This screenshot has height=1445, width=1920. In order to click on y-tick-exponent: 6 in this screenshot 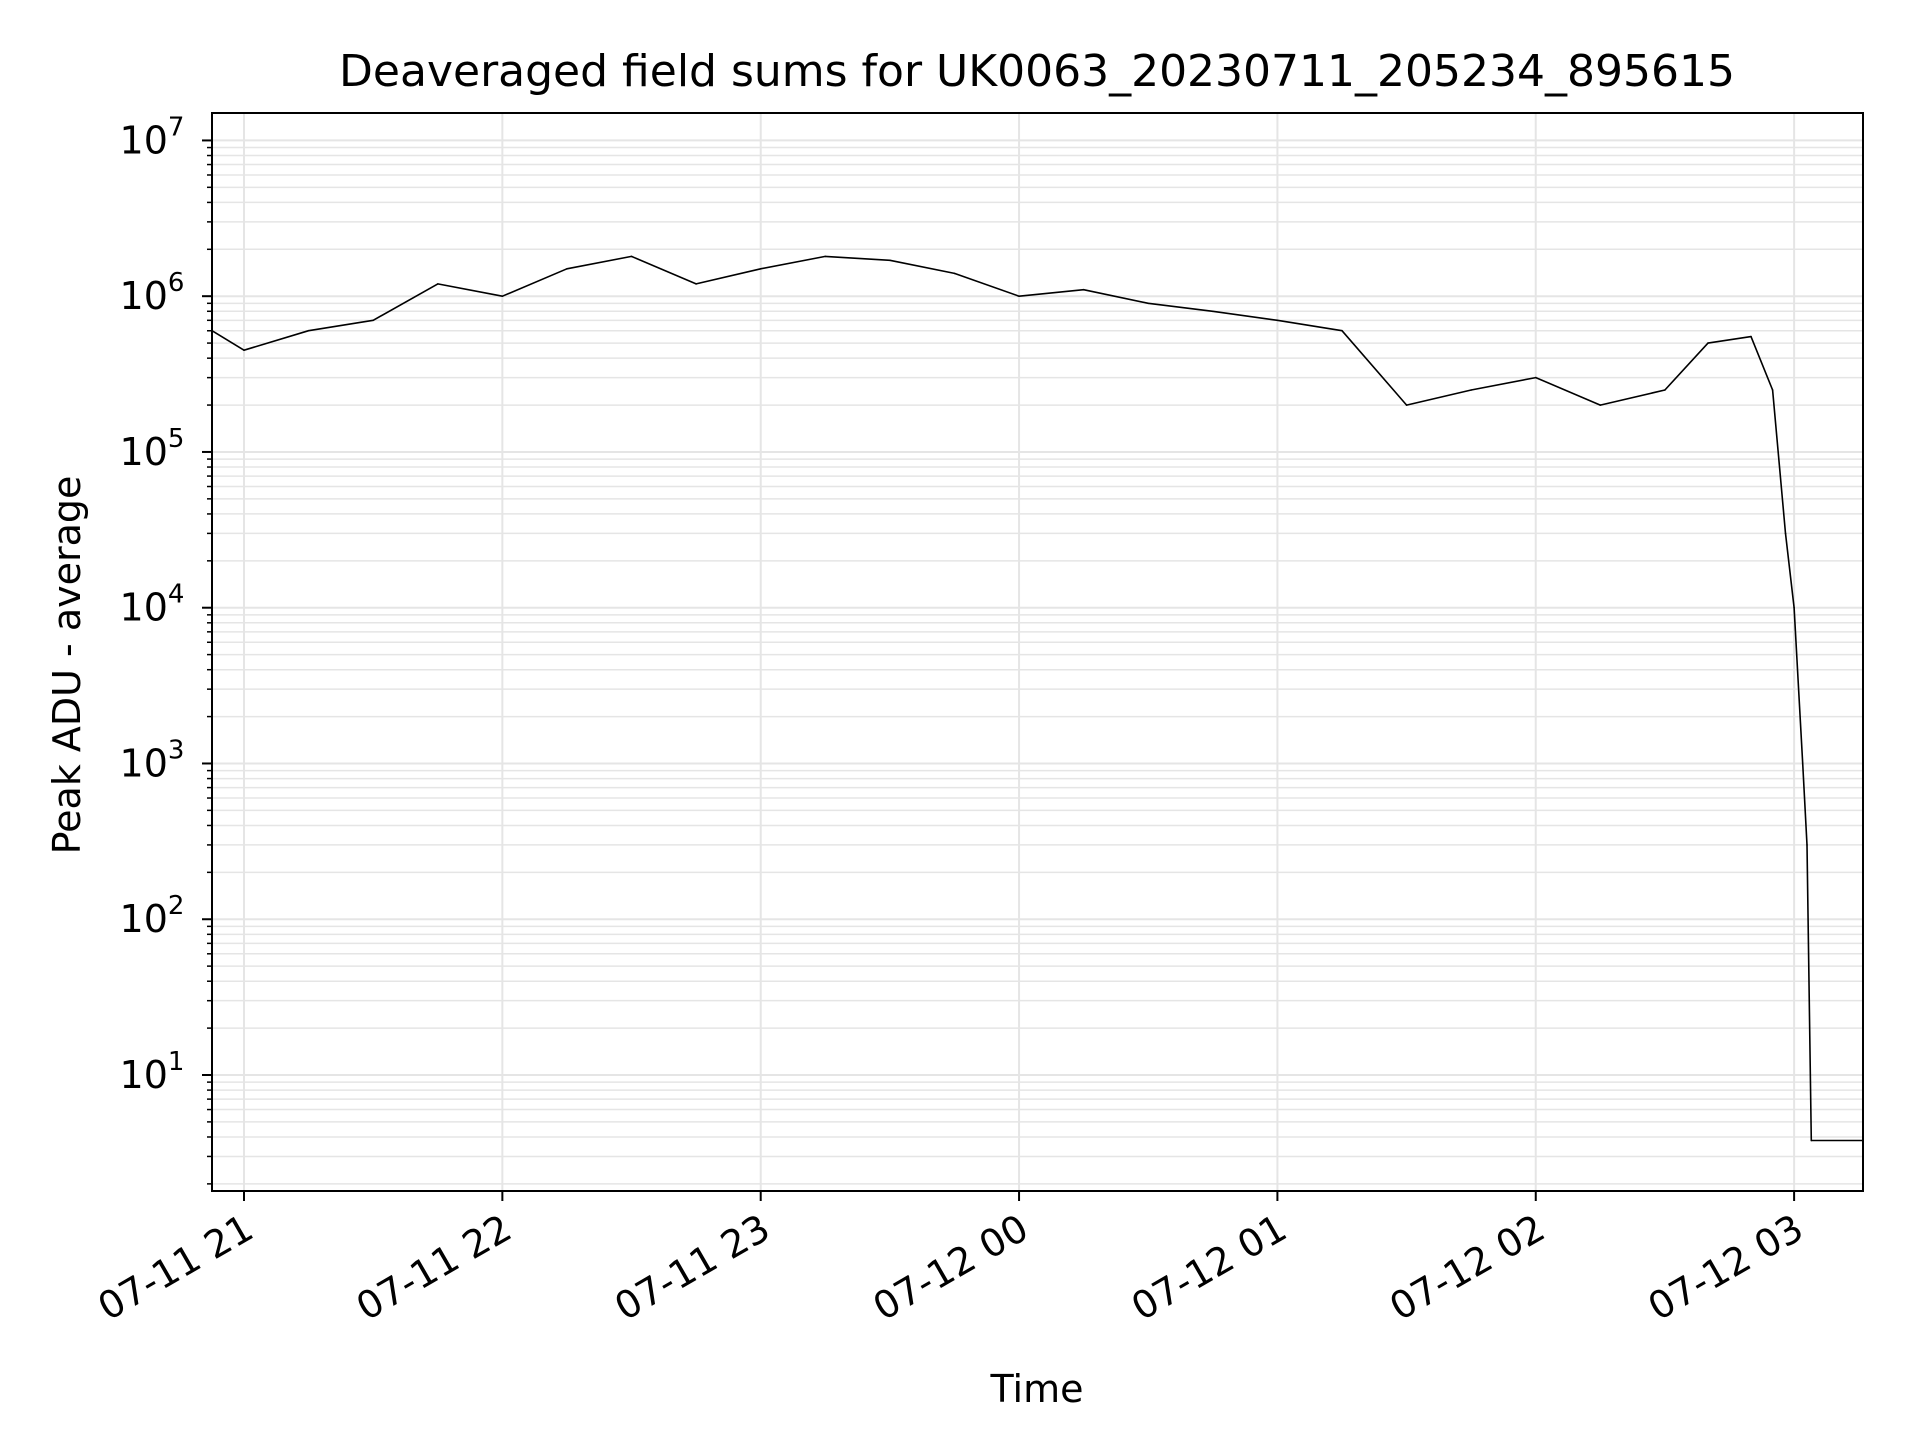, I will do `click(176, 283)`.